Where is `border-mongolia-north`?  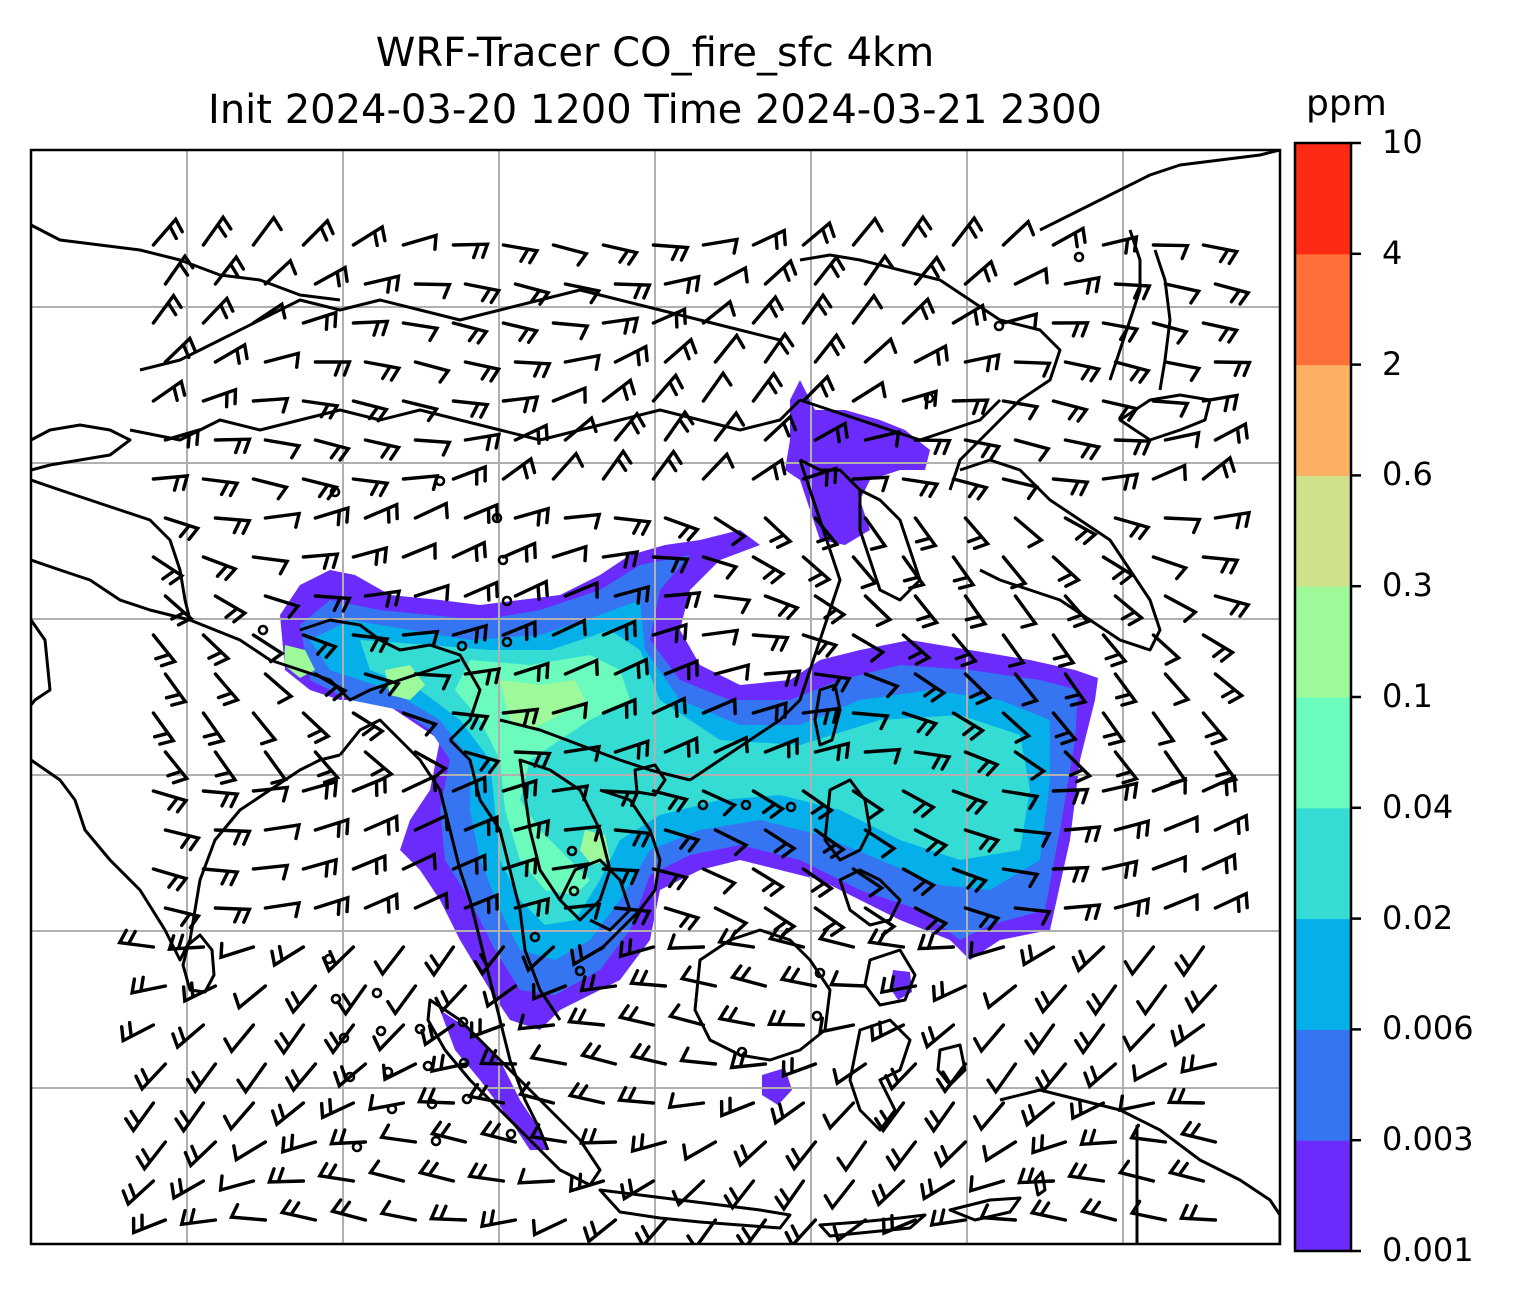 border-mongolia-north is located at coordinates (460, 330).